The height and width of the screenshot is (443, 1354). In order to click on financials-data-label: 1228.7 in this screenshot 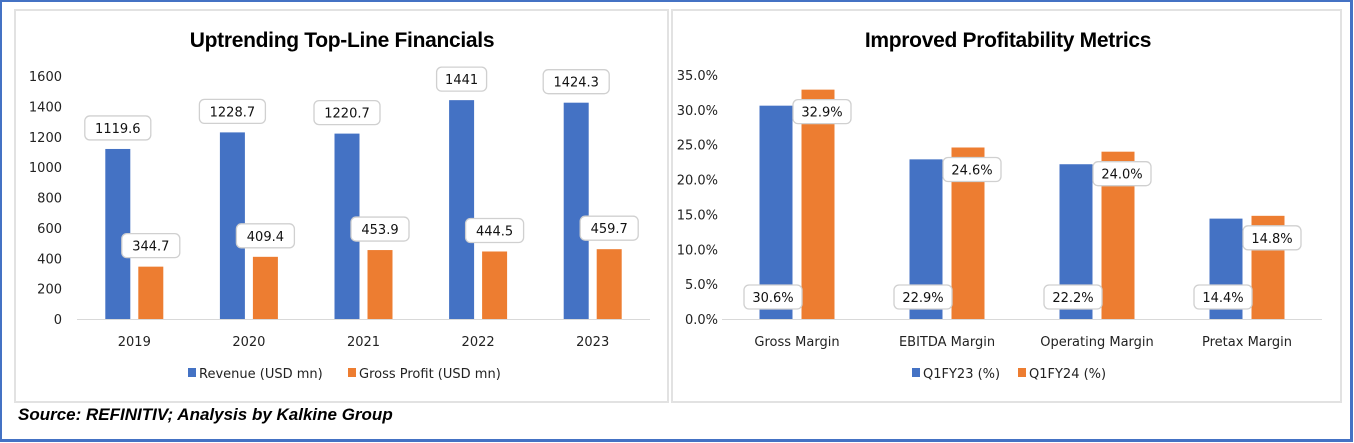, I will do `click(233, 112)`.